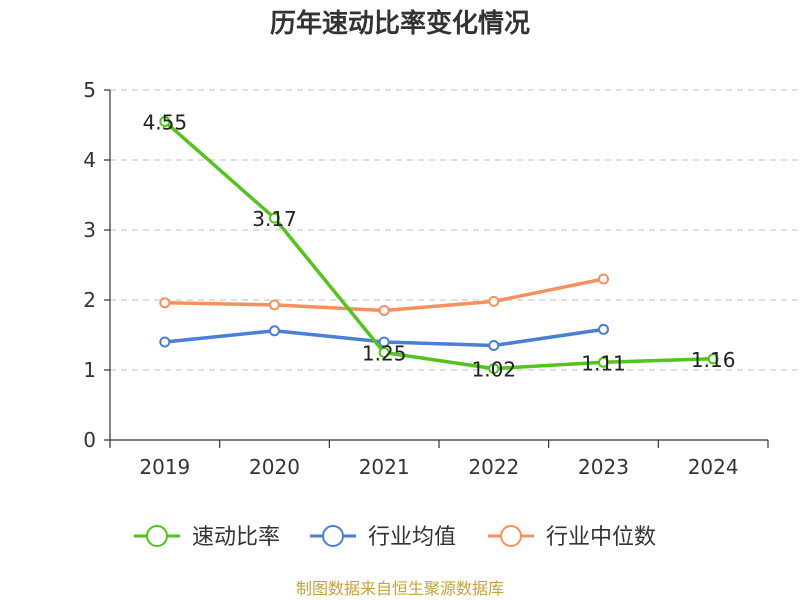 This screenshot has height=600, width=800. I want to click on source-note: 制图数据来自恒生聚源数据库, so click(400, 588).